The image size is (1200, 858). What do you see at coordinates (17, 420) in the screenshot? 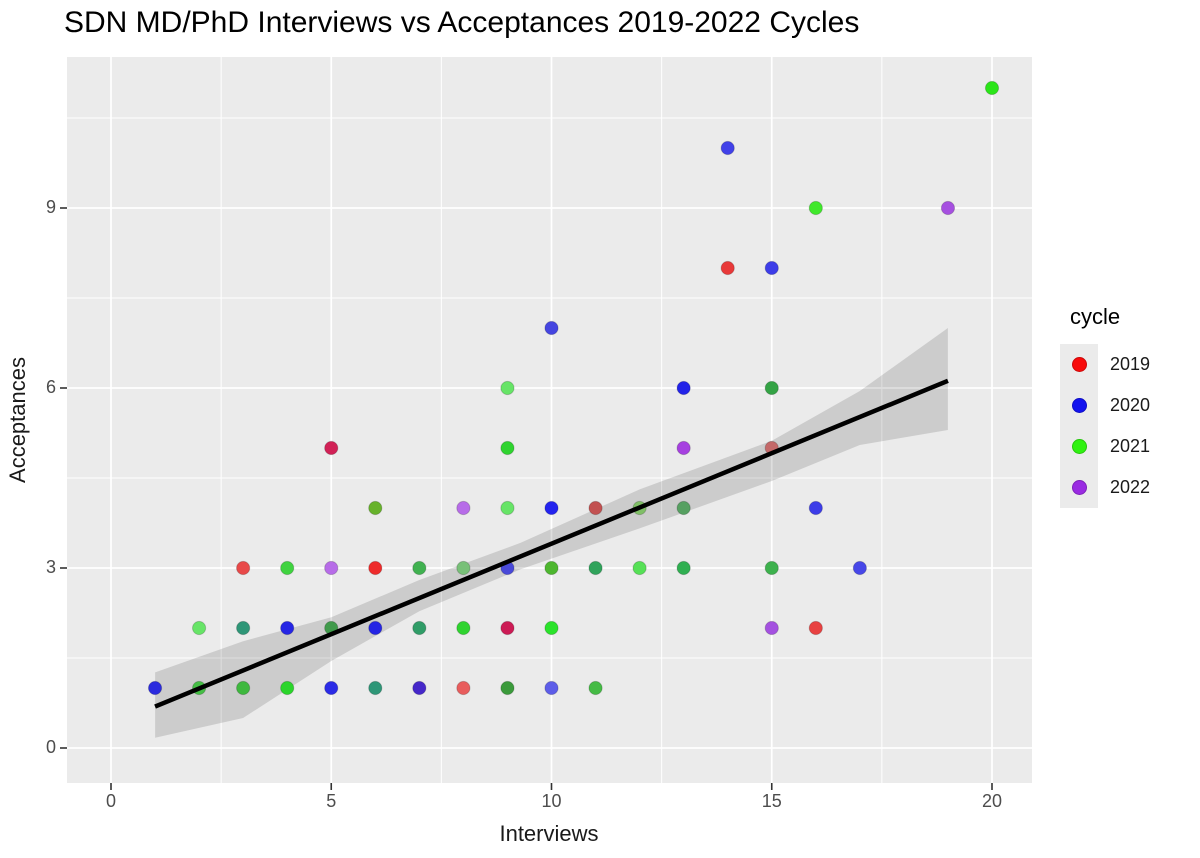
I see `y-axis-title: Acceptances` at bounding box center [17, 420].